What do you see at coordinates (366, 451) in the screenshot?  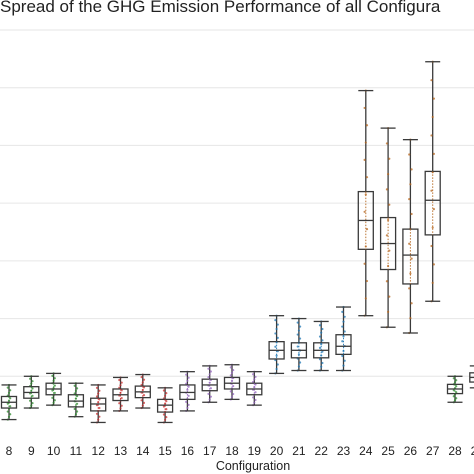 I see `x-tick-label: 24` at bounding box center [366, 451].